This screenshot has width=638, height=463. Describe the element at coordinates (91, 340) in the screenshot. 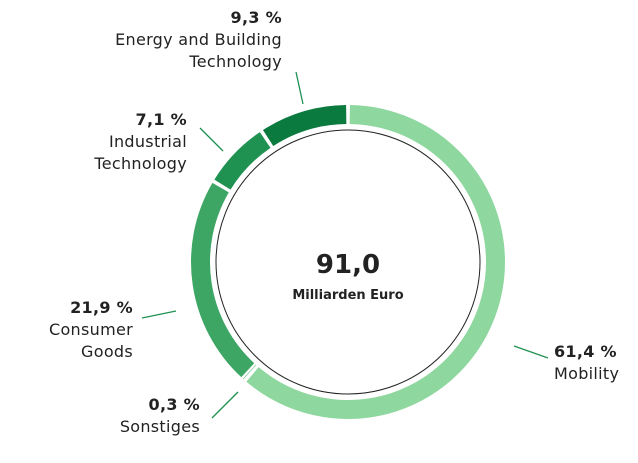

I see `category-label: Consumer Goods` at that location.